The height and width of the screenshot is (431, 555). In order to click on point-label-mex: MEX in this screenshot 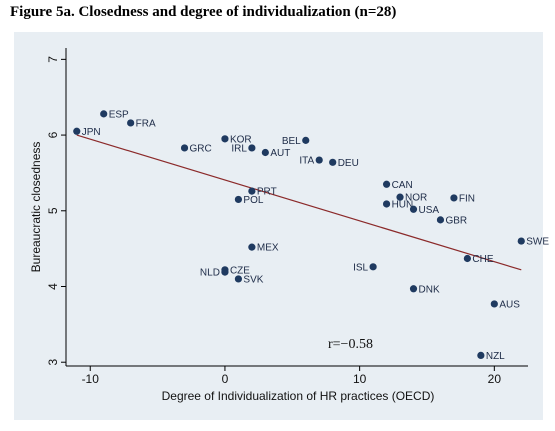, I will do `click(268, 248)`.